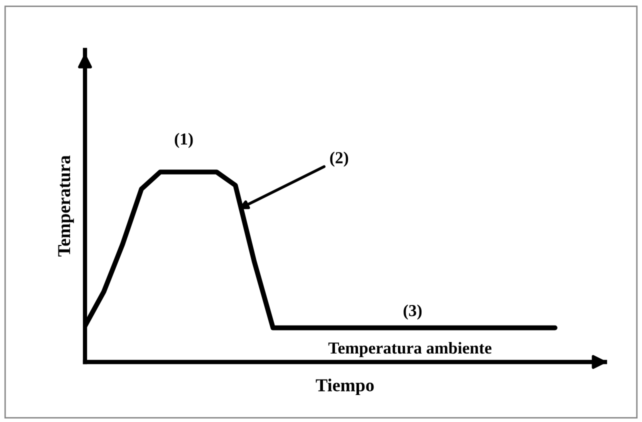 Image resolution: width=642 pixels, height=422 pixels. What do you see at coordinates (66, 206) in the screenshot?
I see `y-axis-title: Temperatura` at bounding box center [66, 206].